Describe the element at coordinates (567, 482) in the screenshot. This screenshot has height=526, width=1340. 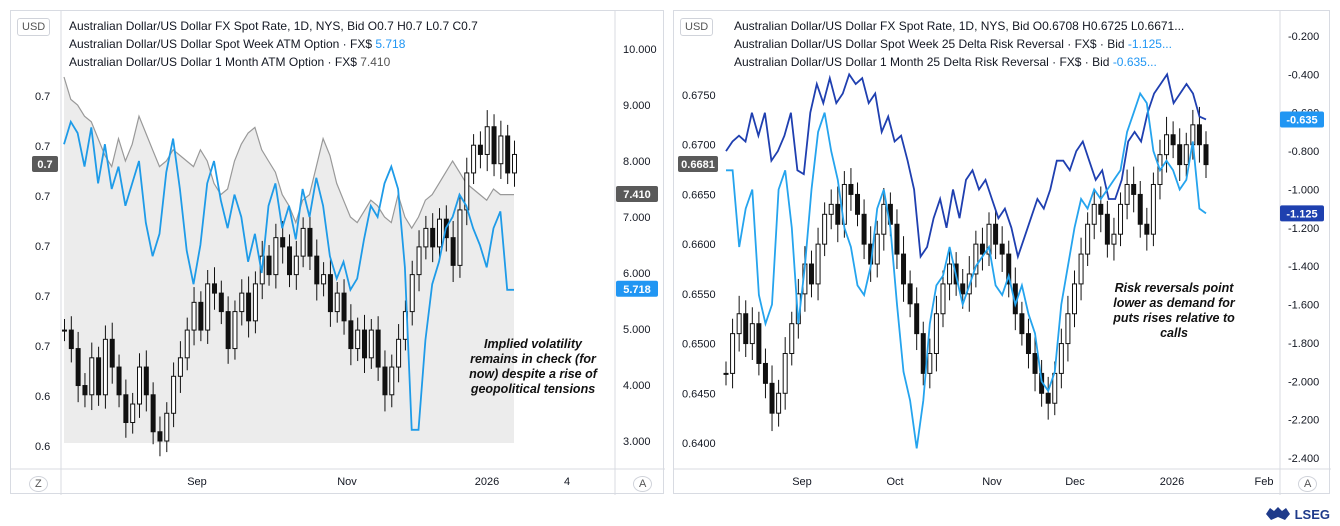
I see `time-tick-label: 4` at that location.